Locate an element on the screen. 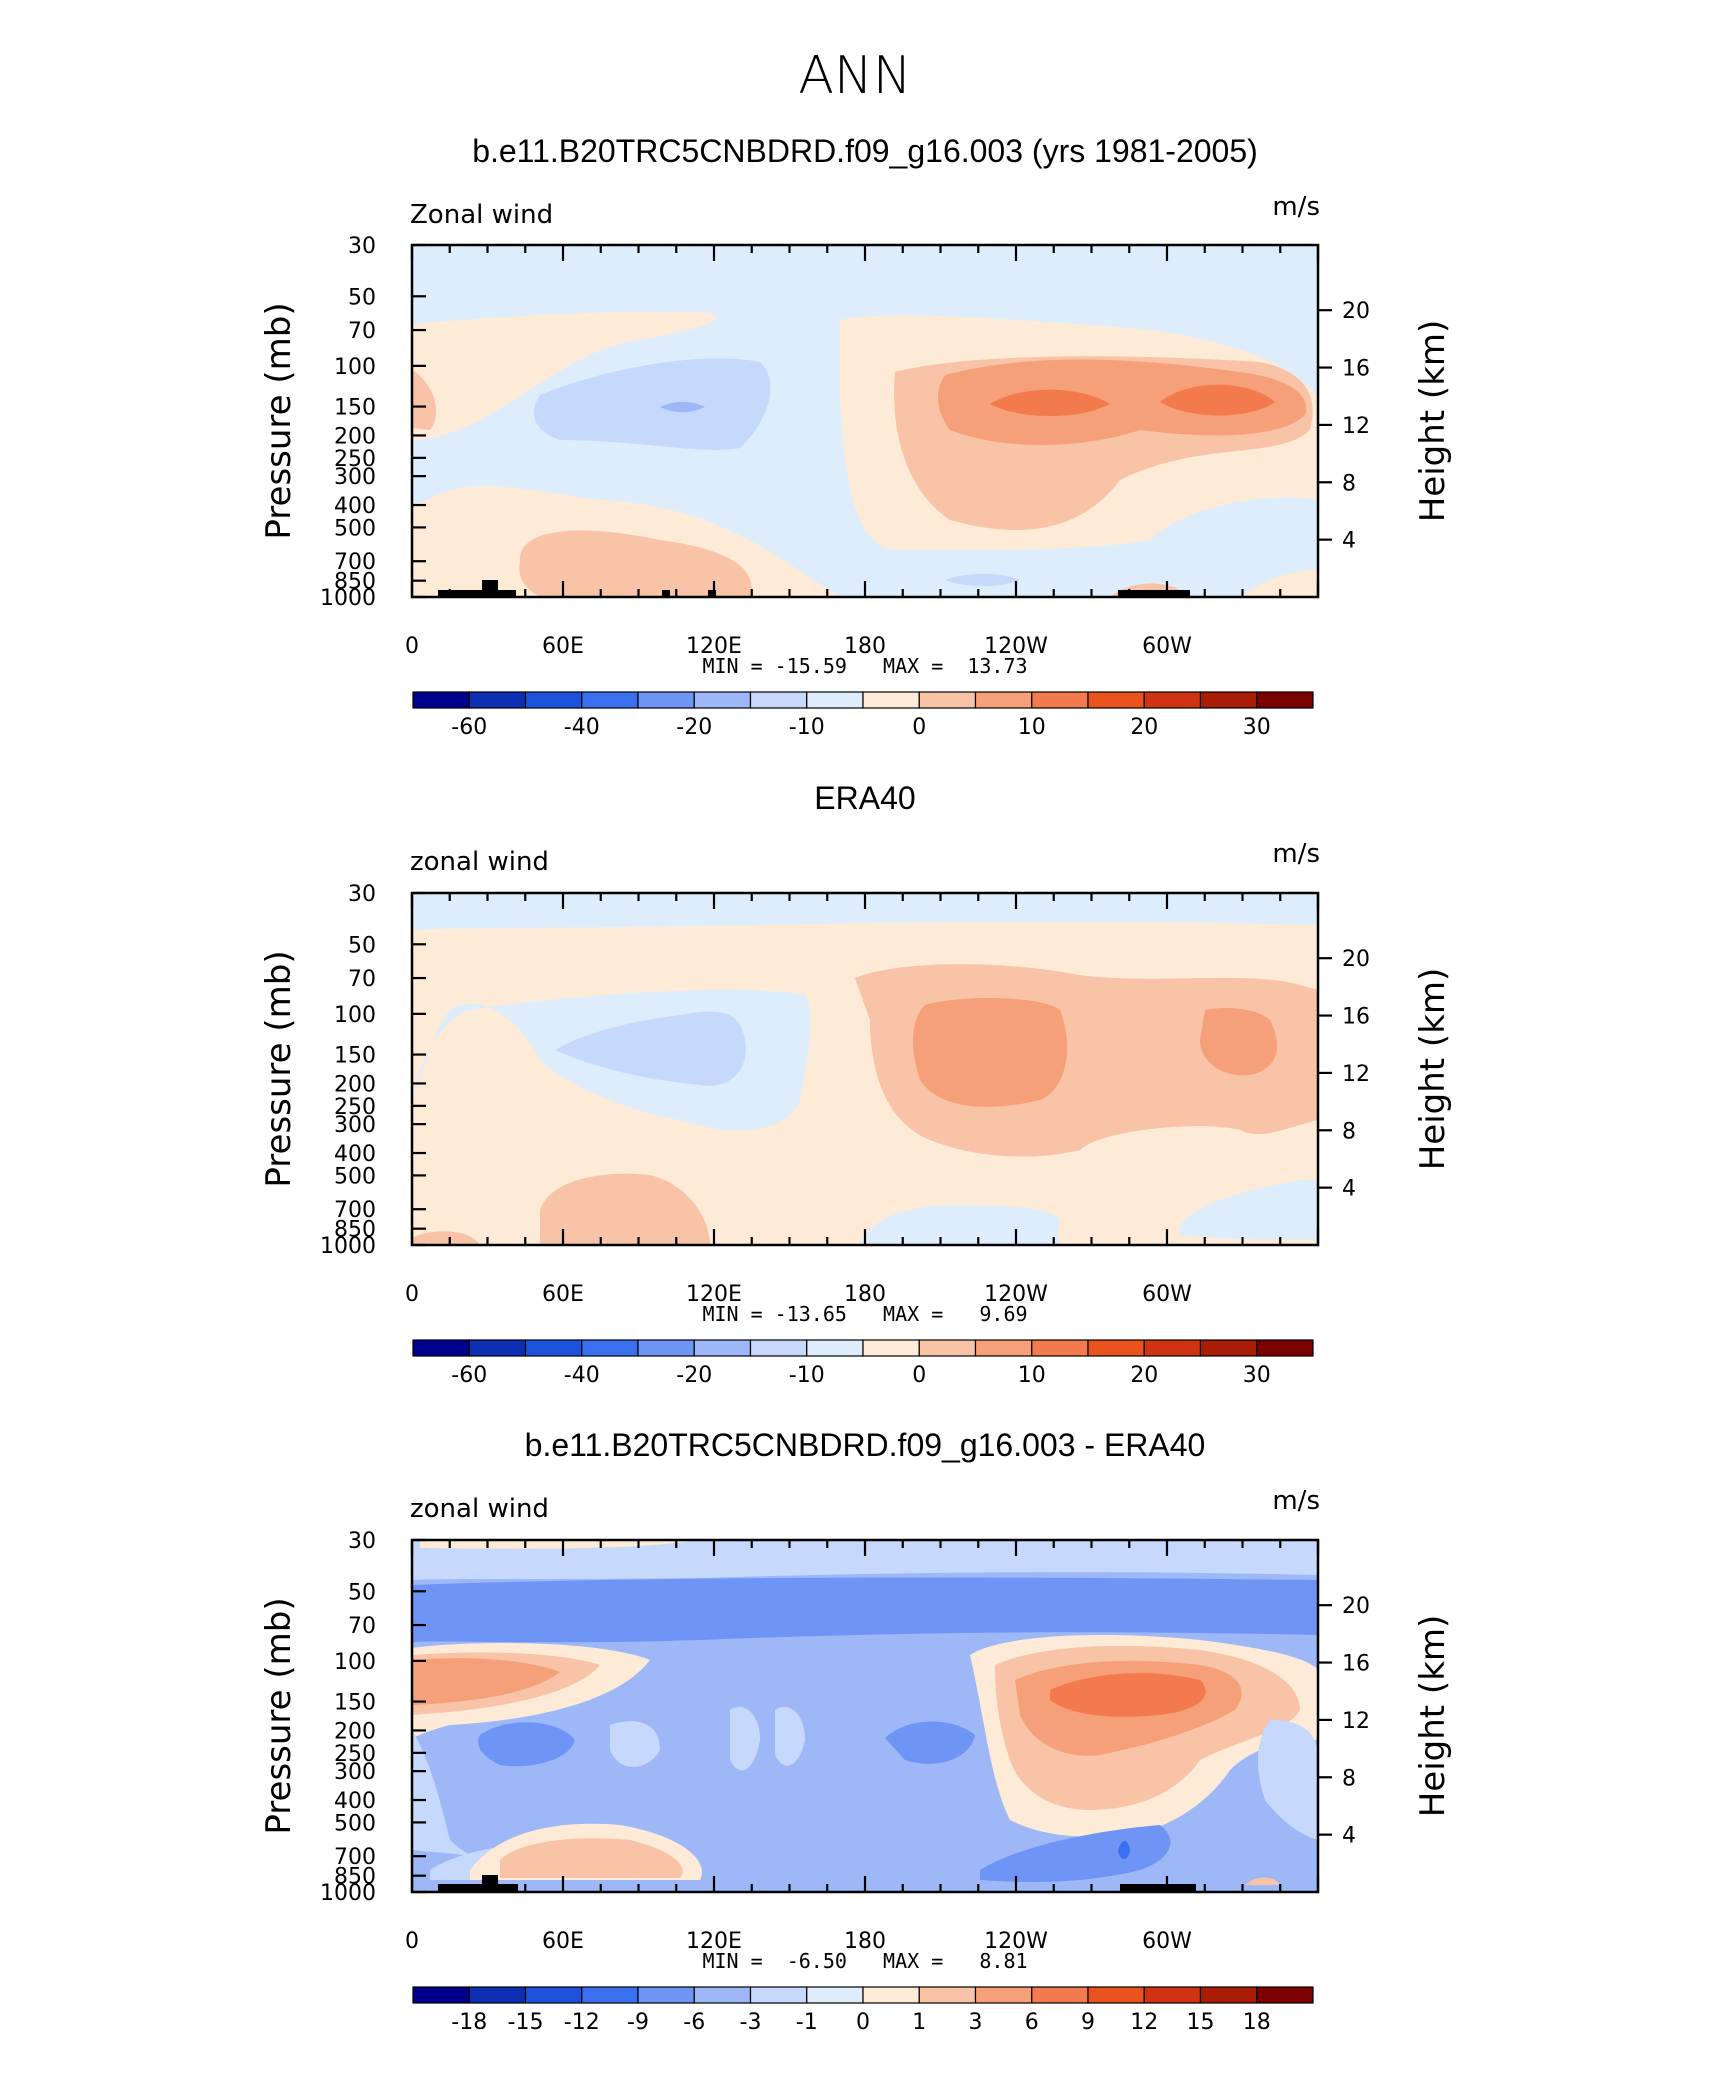 The image size is (1710, 2074). panel-title: ERA40 is located at coordinates (864, 798).